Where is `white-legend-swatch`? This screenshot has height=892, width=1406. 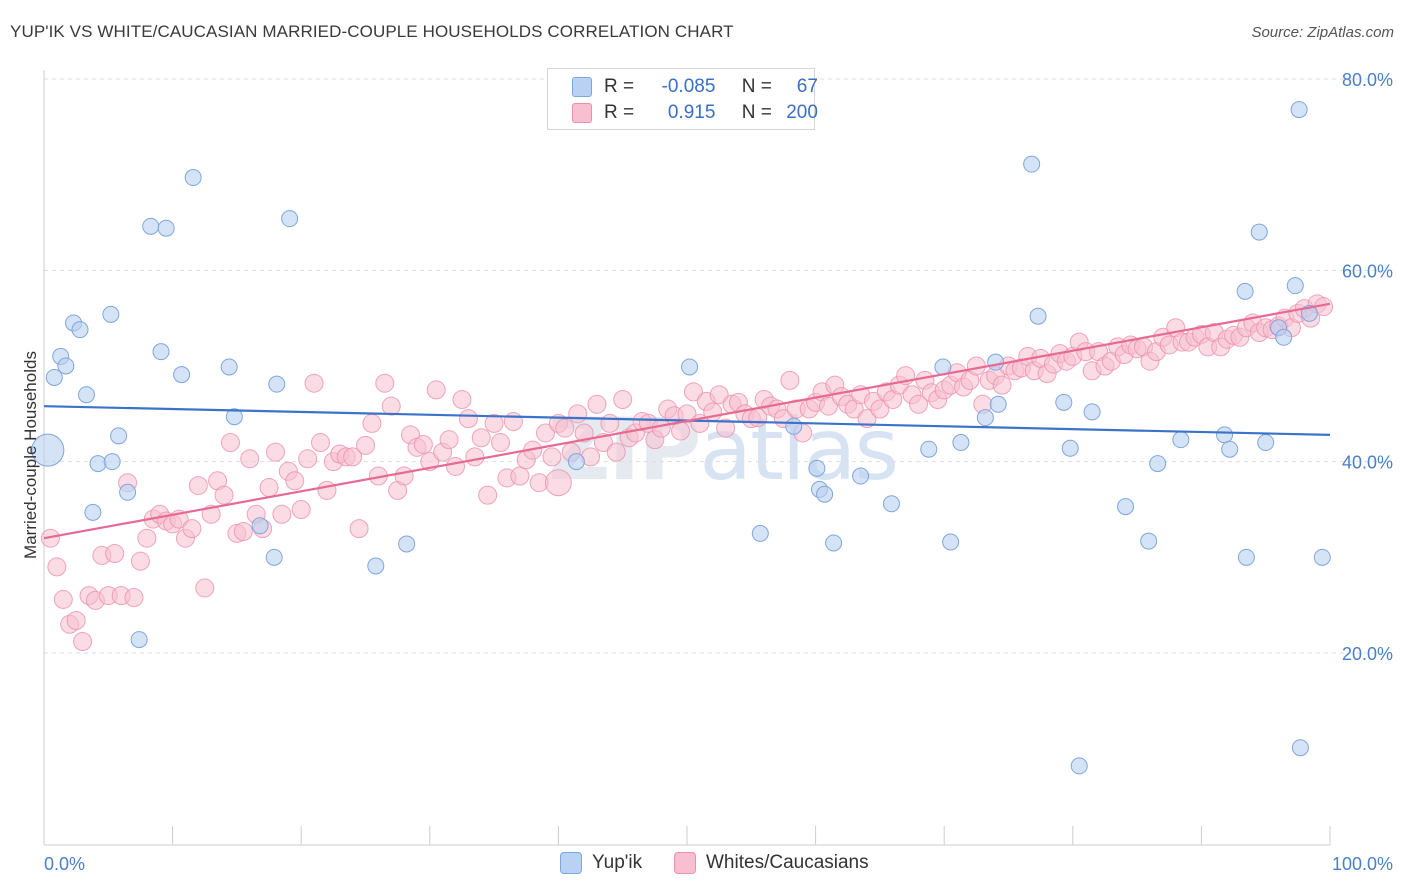
white-legend-swatch is located at coordinates (685, 863).